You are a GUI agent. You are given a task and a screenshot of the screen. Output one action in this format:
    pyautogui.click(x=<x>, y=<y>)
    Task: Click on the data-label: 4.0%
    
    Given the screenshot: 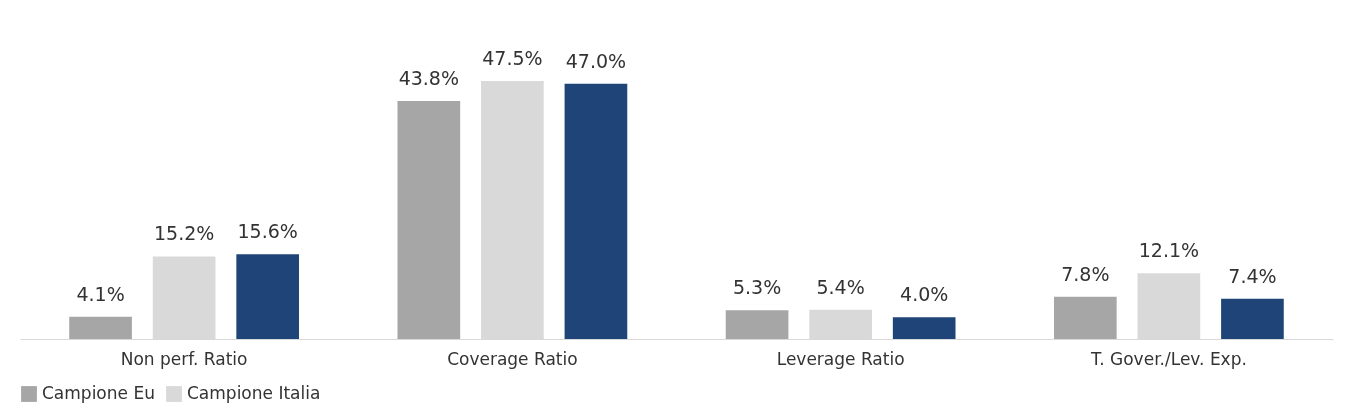 What is the action you would take?
    pyautogui.click(x=924, y=294)
    